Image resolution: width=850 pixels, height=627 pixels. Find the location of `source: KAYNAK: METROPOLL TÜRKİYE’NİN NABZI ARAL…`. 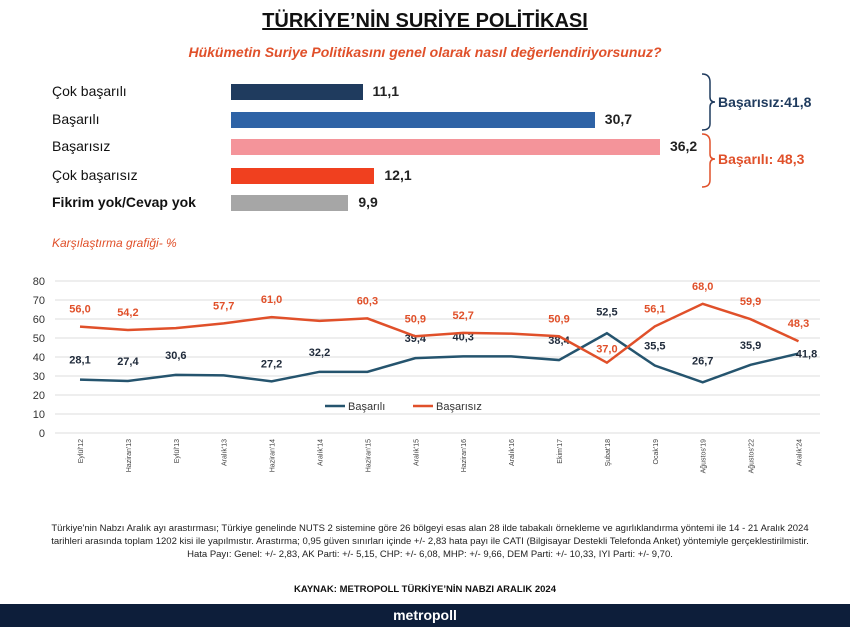

source: KAYNAK: METROPOLL TÜRKİYE’NİN NABZI ARAL… is located at coordinates (425, 589).